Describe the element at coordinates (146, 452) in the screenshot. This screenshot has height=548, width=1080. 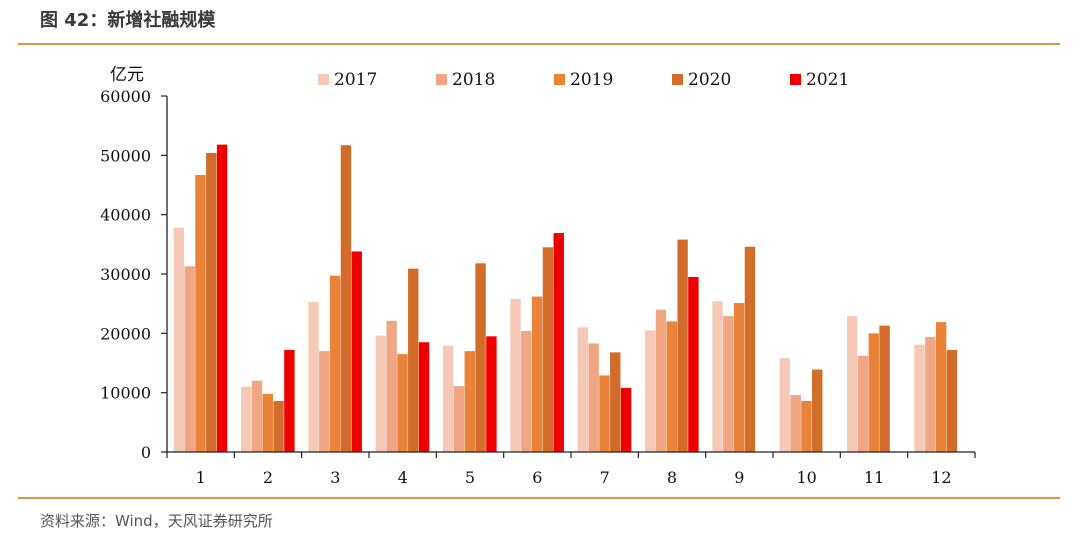
I see `y-tick-label: 0` at that location.